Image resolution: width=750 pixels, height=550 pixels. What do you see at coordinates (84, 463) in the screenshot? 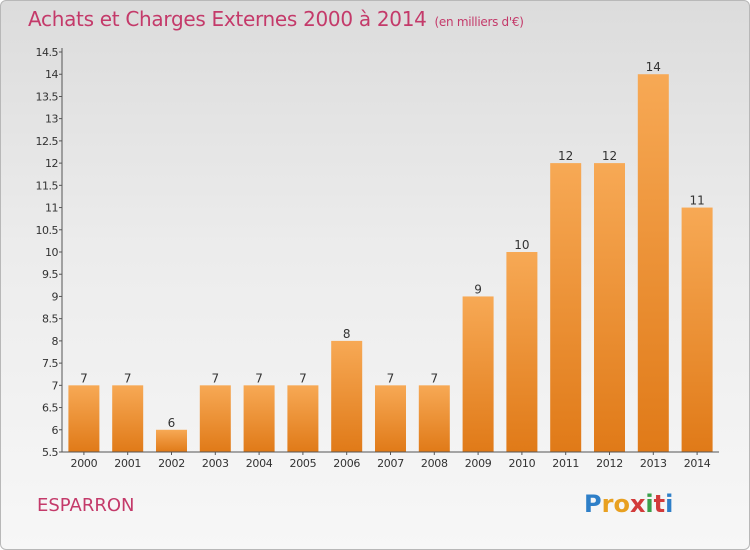
I see `x-tick-label: 2000` at bounding box center [84, 463].